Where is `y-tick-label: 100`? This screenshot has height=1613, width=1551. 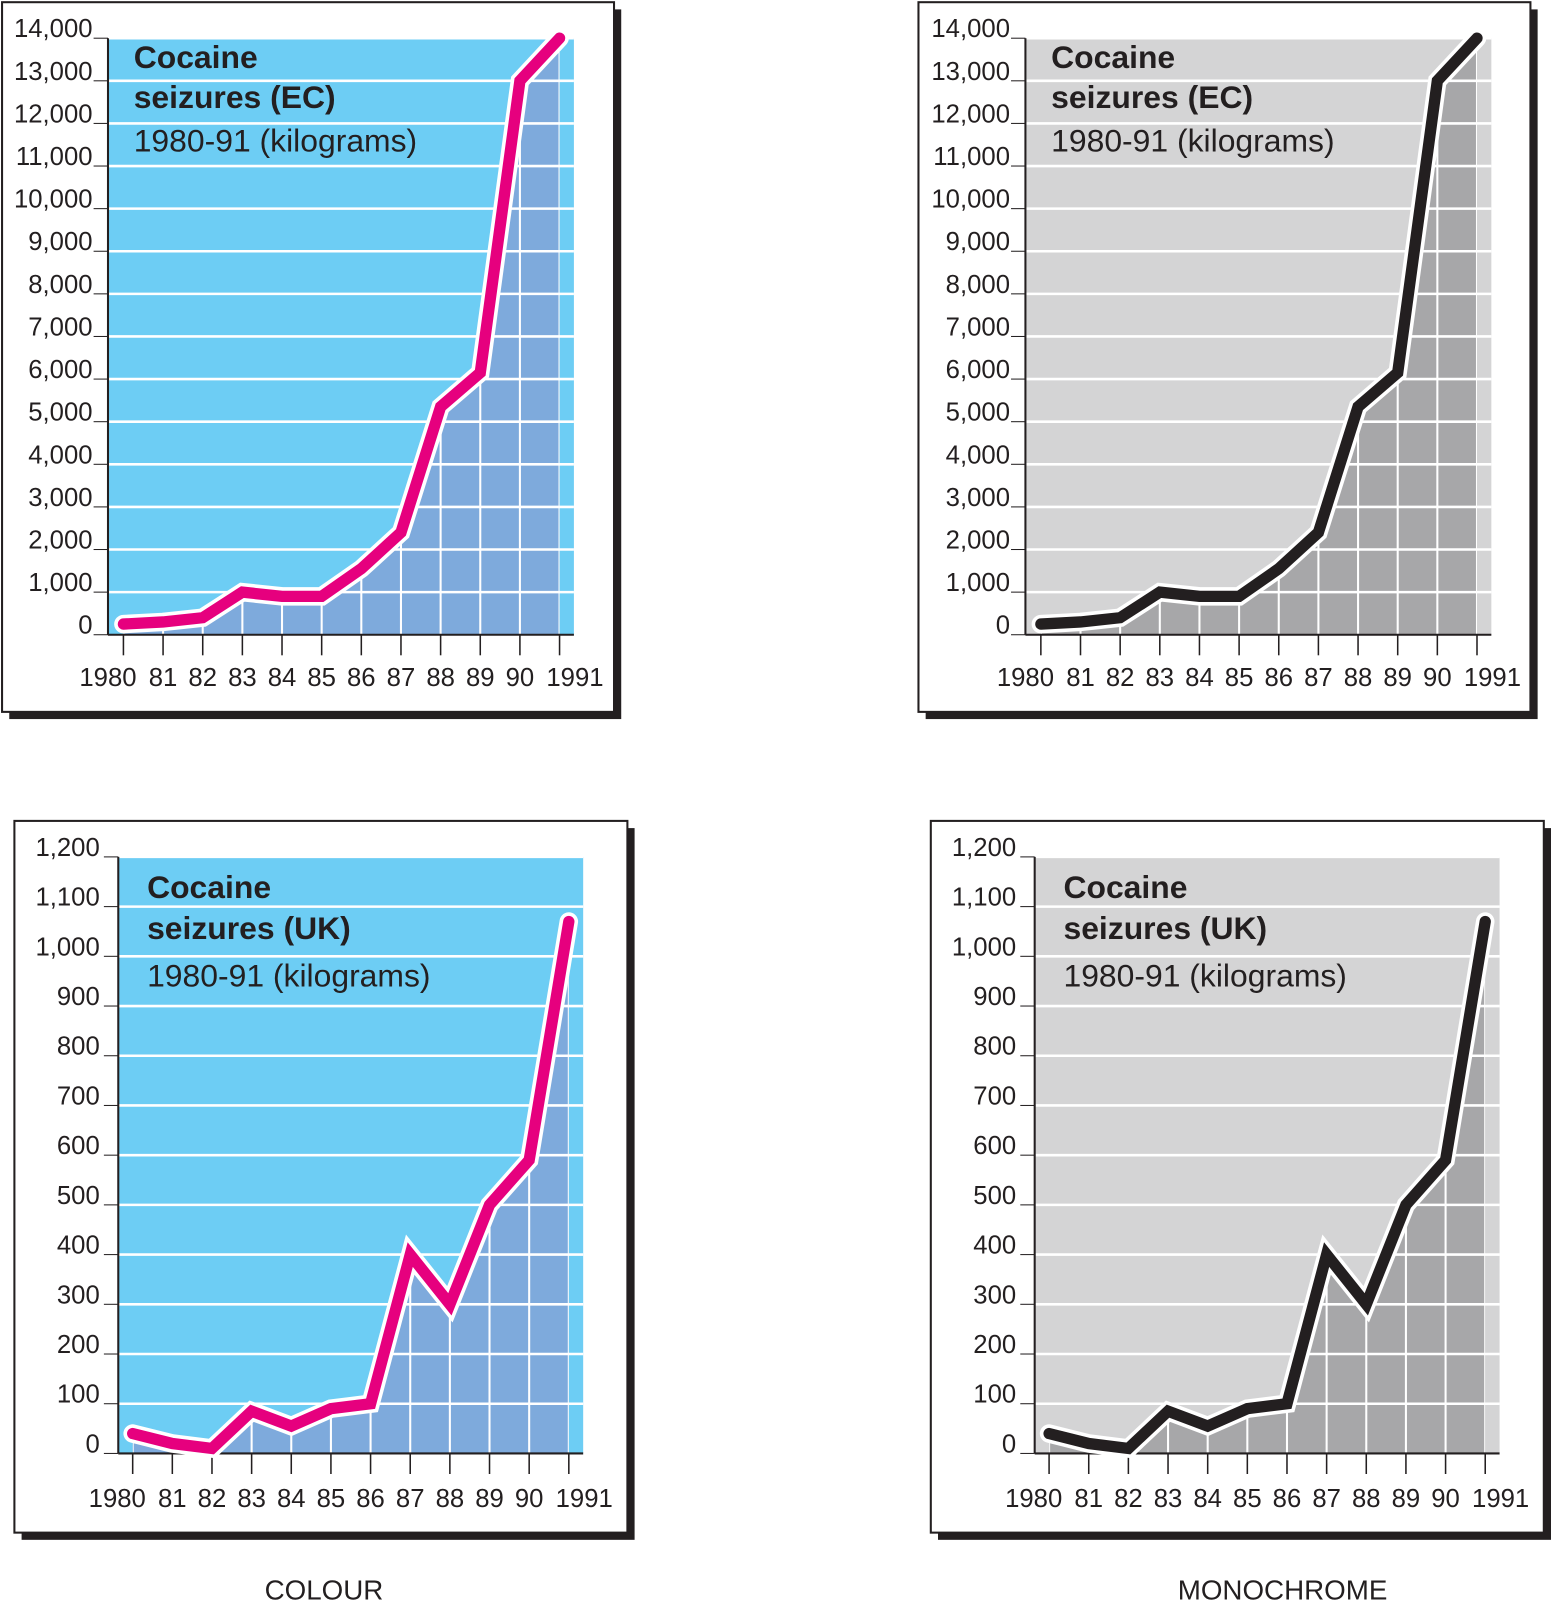
y-tick-label: 100 is located at coordinates (994, 1395).